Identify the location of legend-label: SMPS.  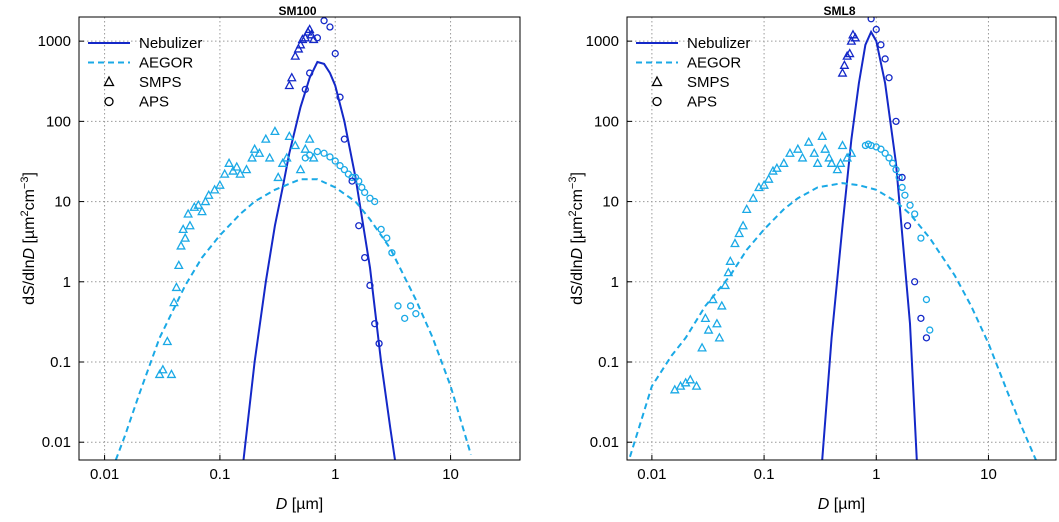
(708, 82).